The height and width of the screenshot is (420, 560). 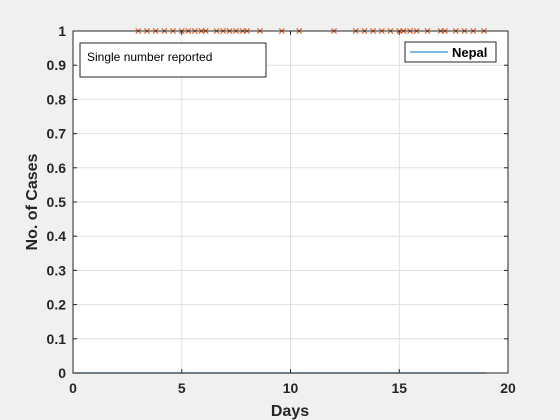 I want to click on legend: Nepal, so click(x=450, y=52).